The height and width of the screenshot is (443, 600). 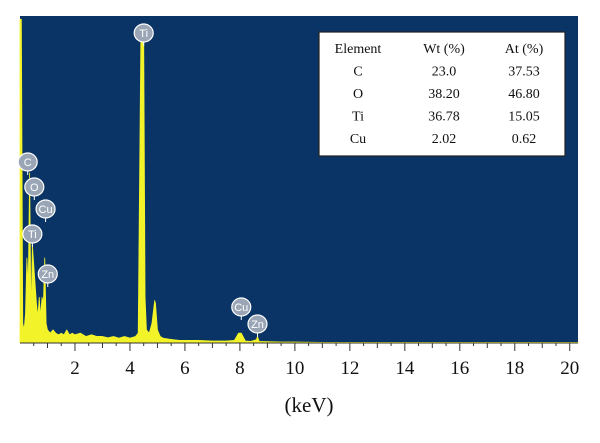 What do you see at coordinates (459, 368) in the screenshot?
I see `x-tick-label: 16` at bounding box center [459, 368].